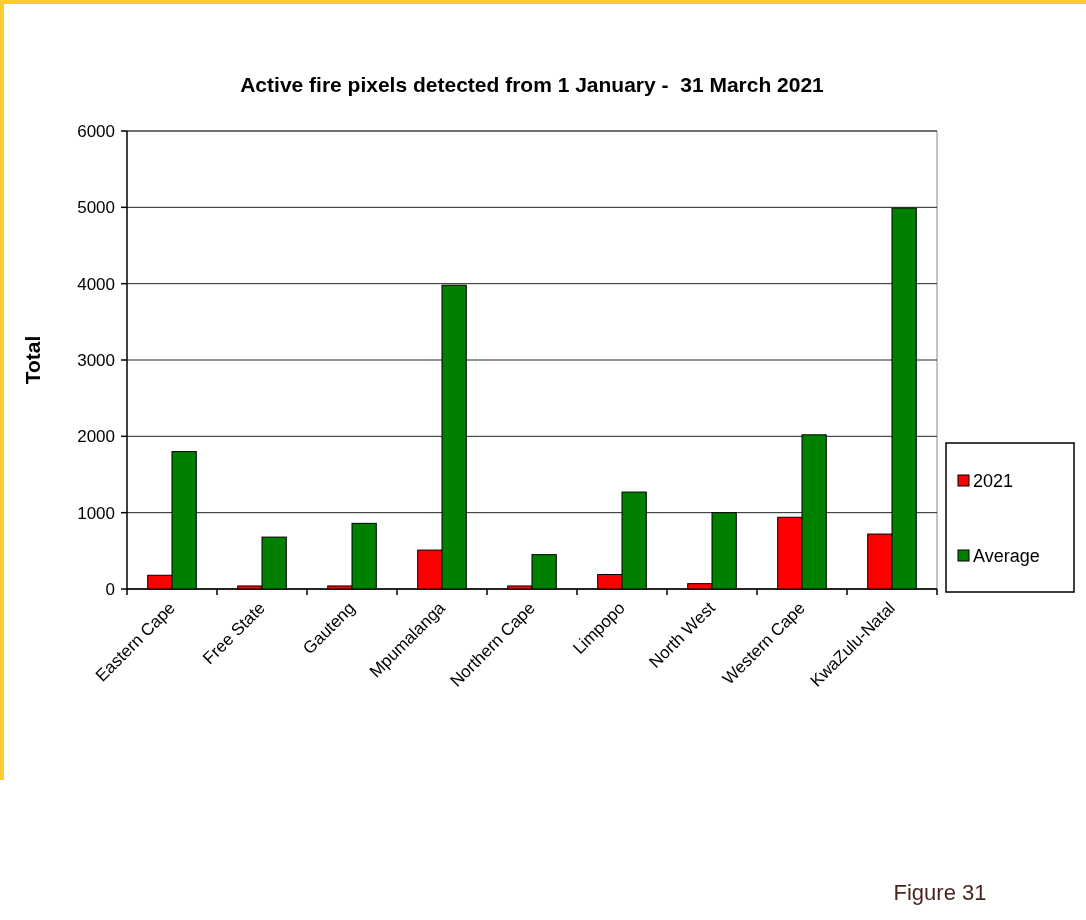 Image resolution: width=1086 pixels, height=920 pixels. Describe the element at coordinates (96, 284) in the screenshot. I see `y-tick-label: 4000` at that location.